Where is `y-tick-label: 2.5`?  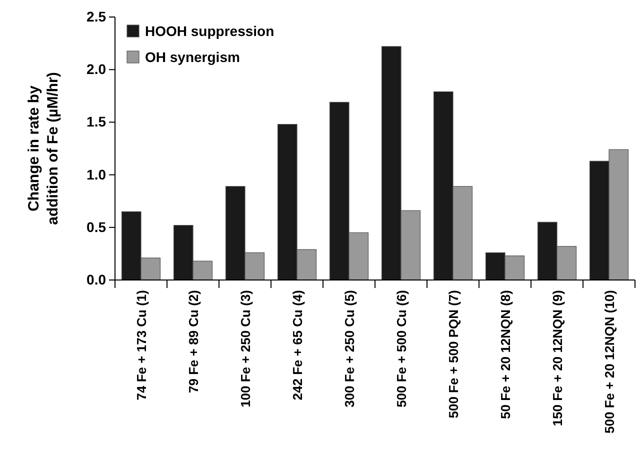
y-tick-label: 2.5 is located at coordinates (96, 16).